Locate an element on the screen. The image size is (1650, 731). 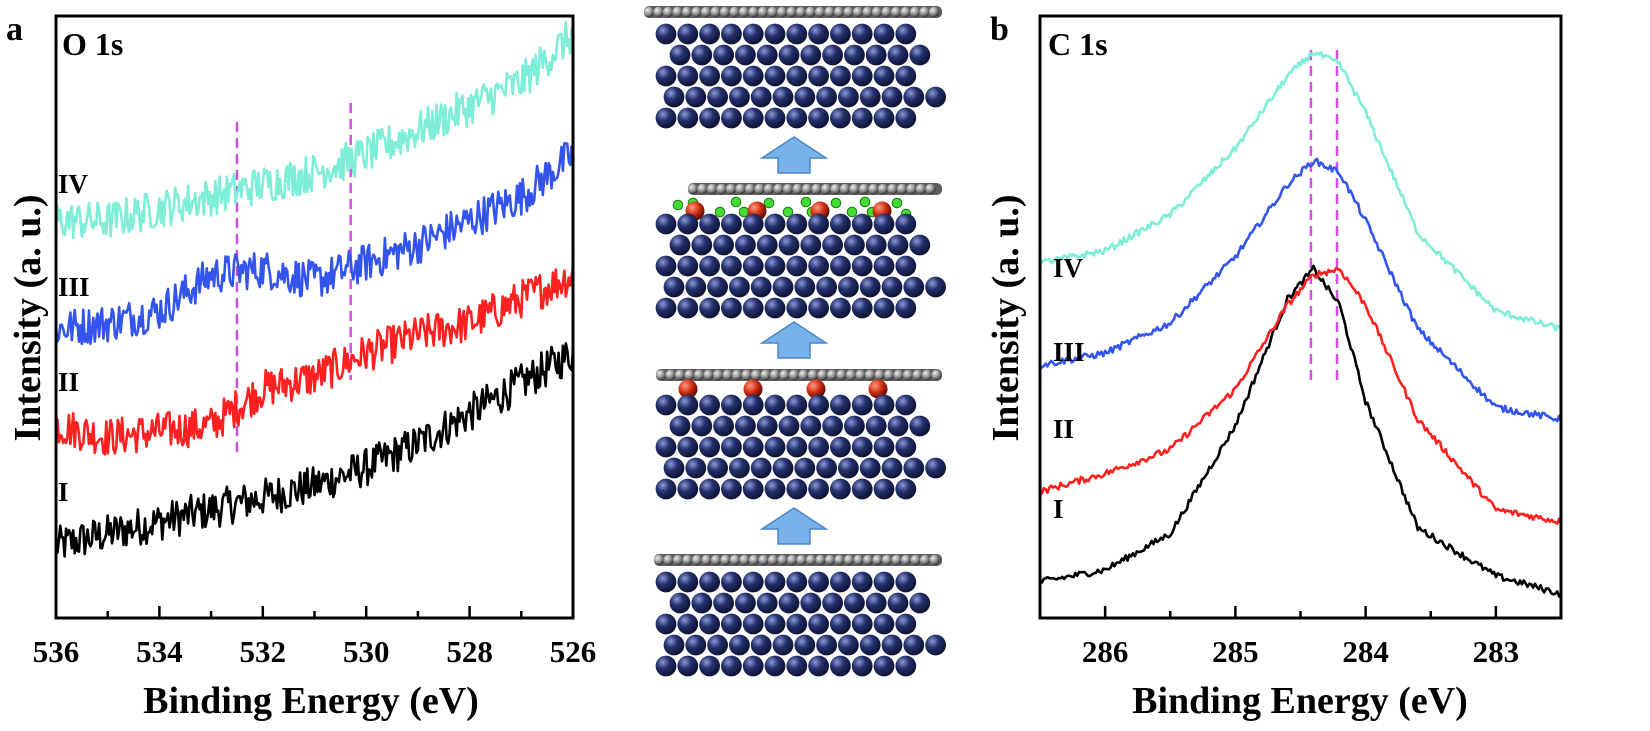
x-tick-label: 283 is located at coordinates (1496, 651).